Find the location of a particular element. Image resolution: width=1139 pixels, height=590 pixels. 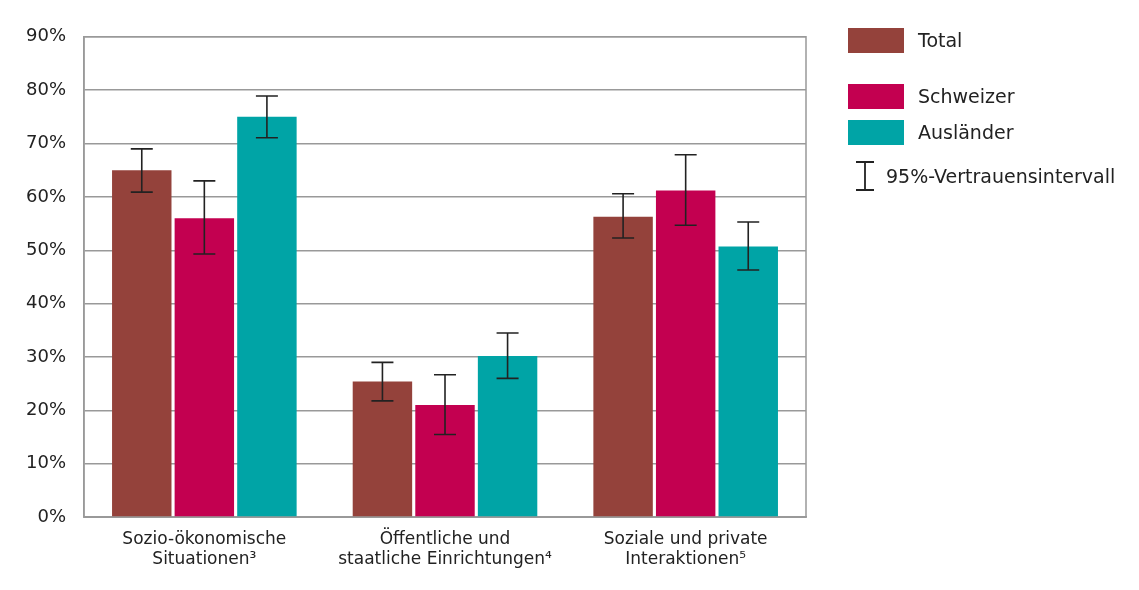

y-tick-label: 30% is located at coordinates (46, 355).